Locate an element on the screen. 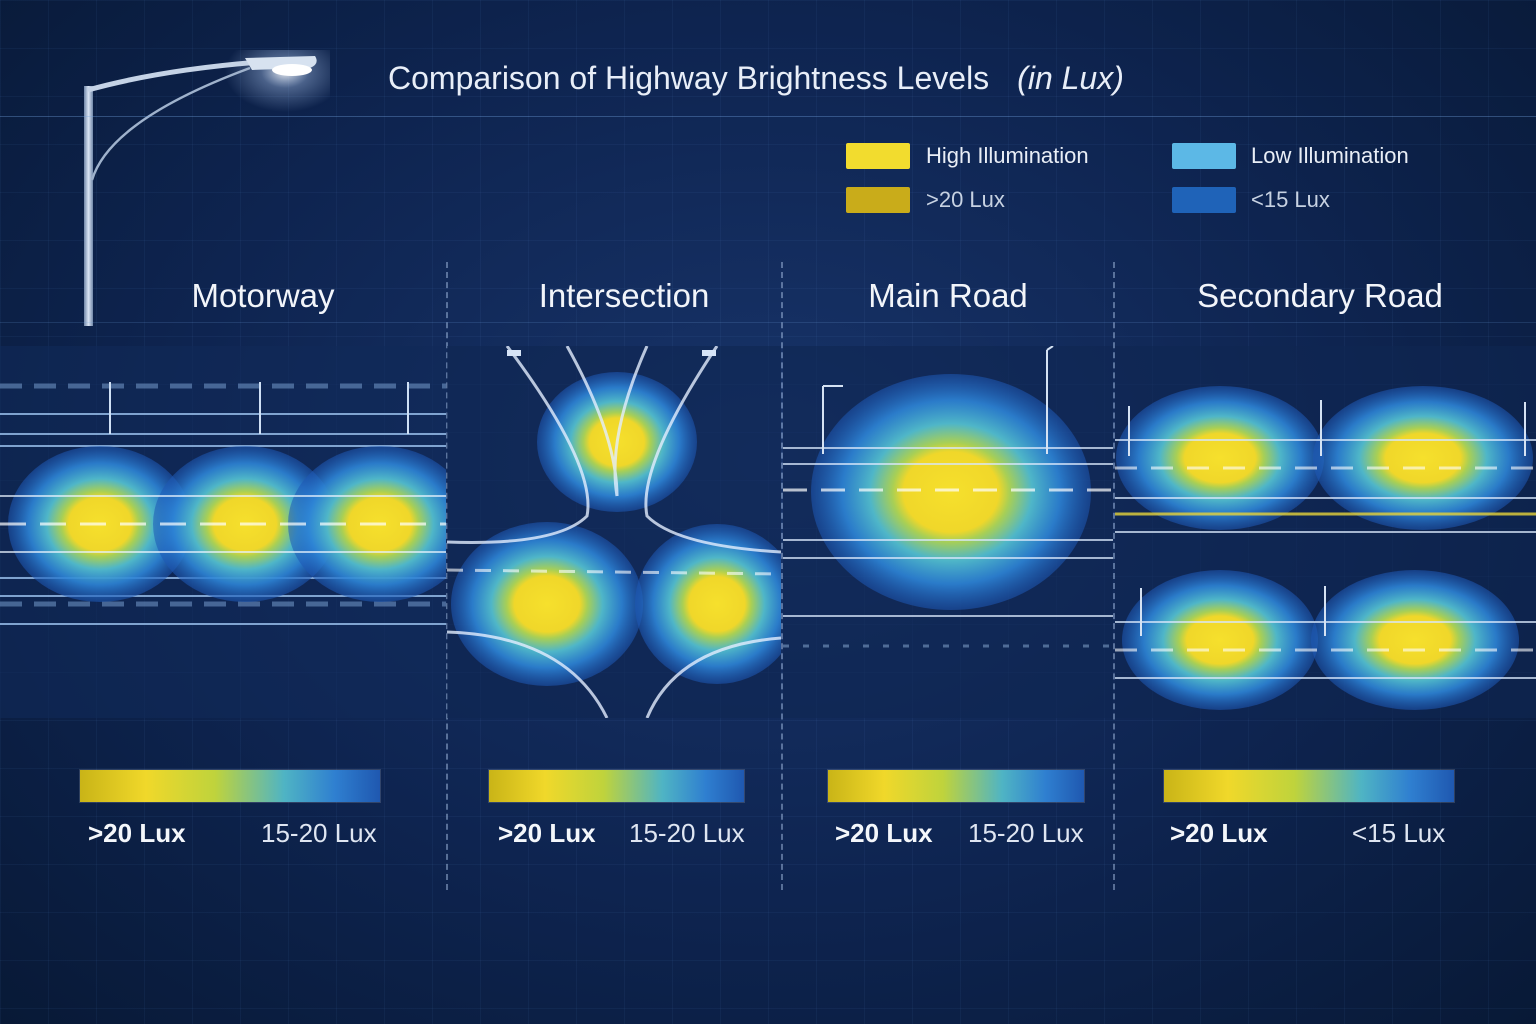  title-text: Comparison of Highway Brightness Levels is located at coordinates (689, 78).